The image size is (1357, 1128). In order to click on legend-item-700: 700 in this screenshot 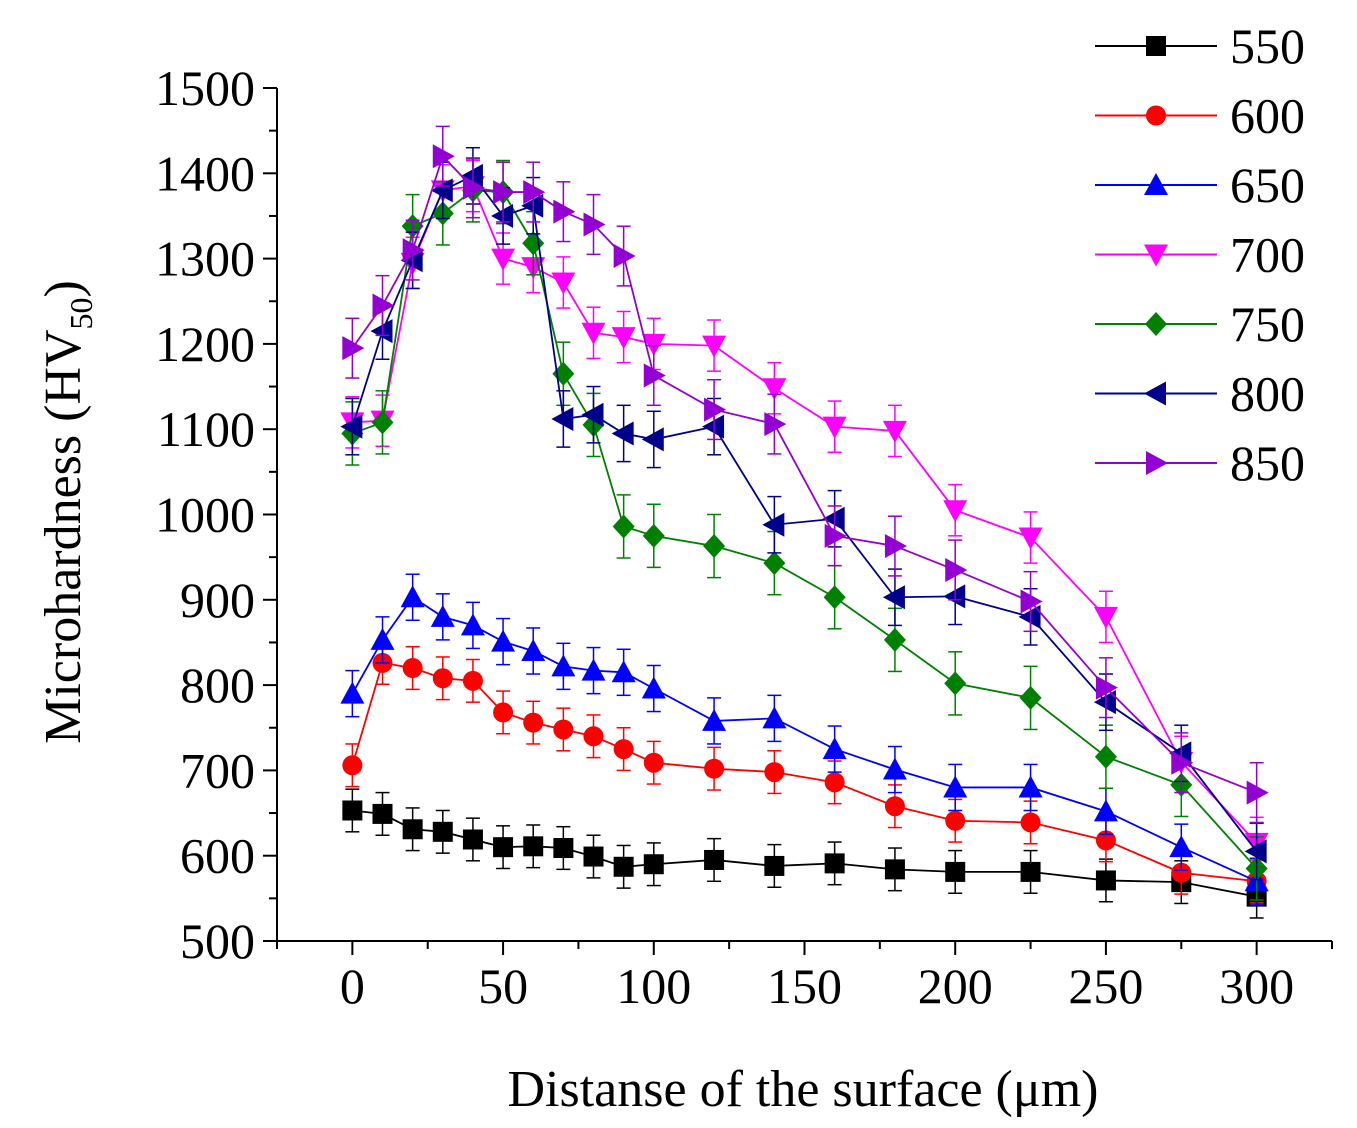, I will do `click(1200, 255)`.